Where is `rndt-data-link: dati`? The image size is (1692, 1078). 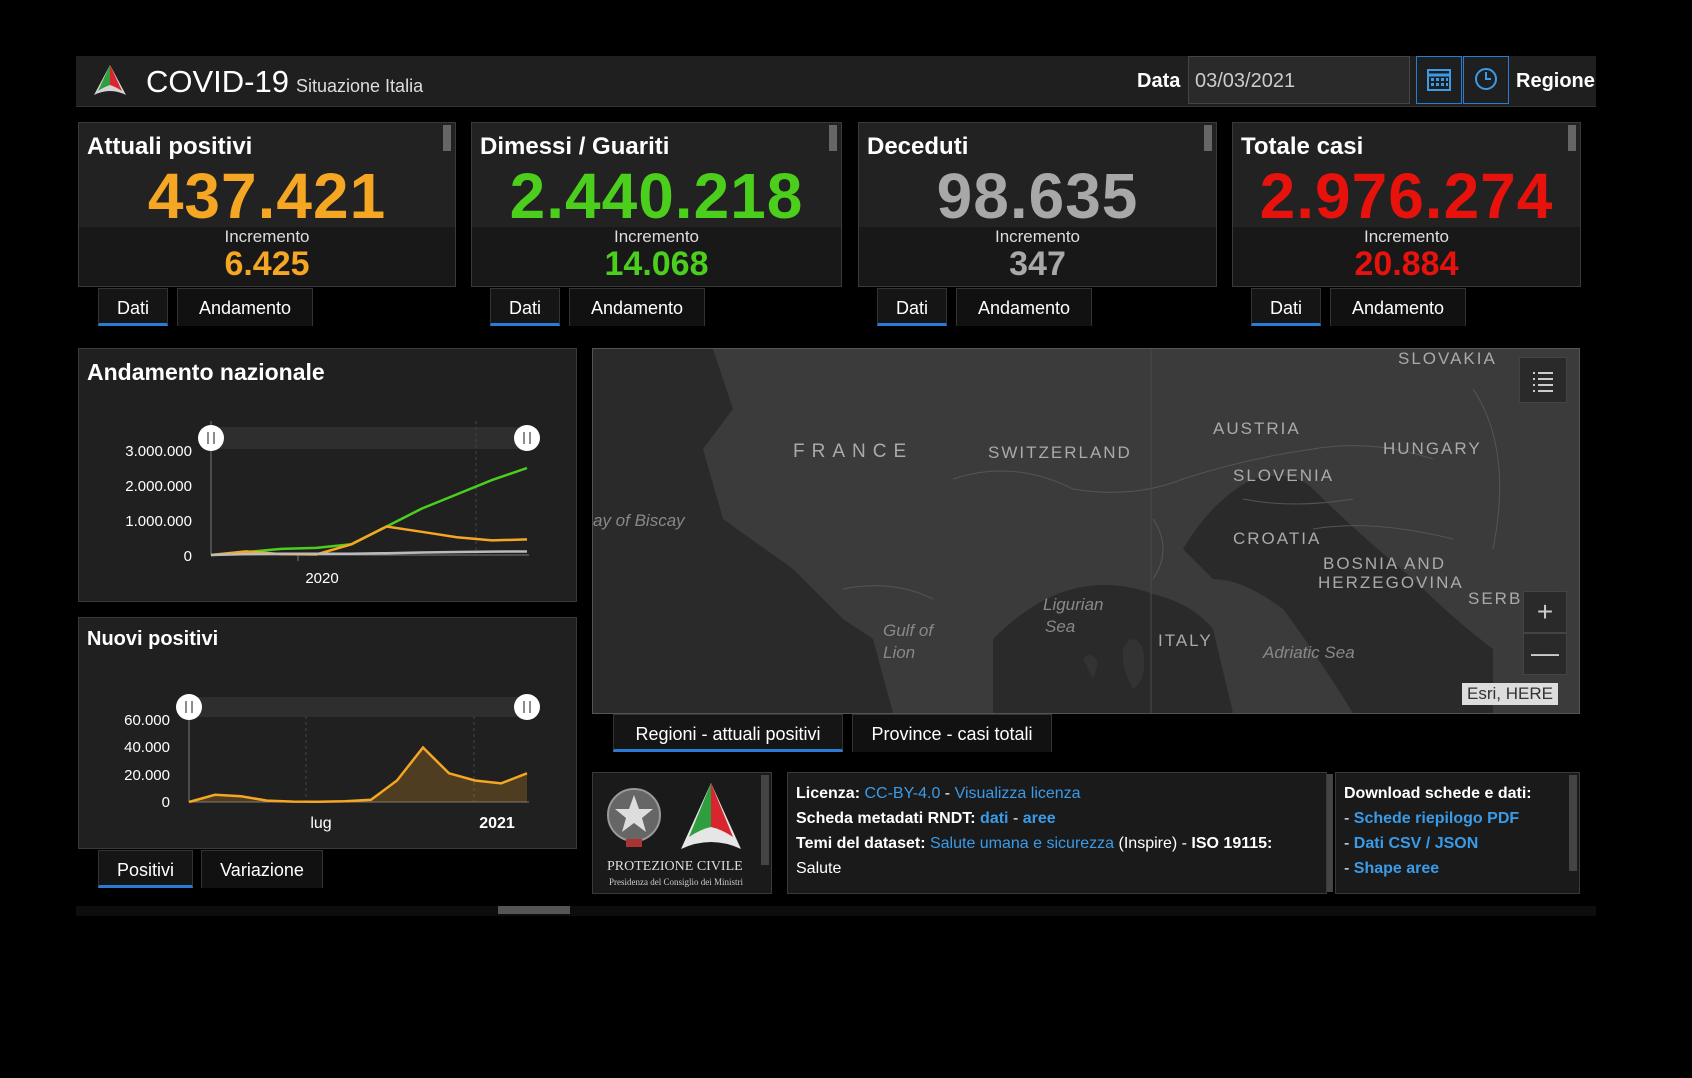 rndt-data-link: dati is located at coordinates (994, 818).